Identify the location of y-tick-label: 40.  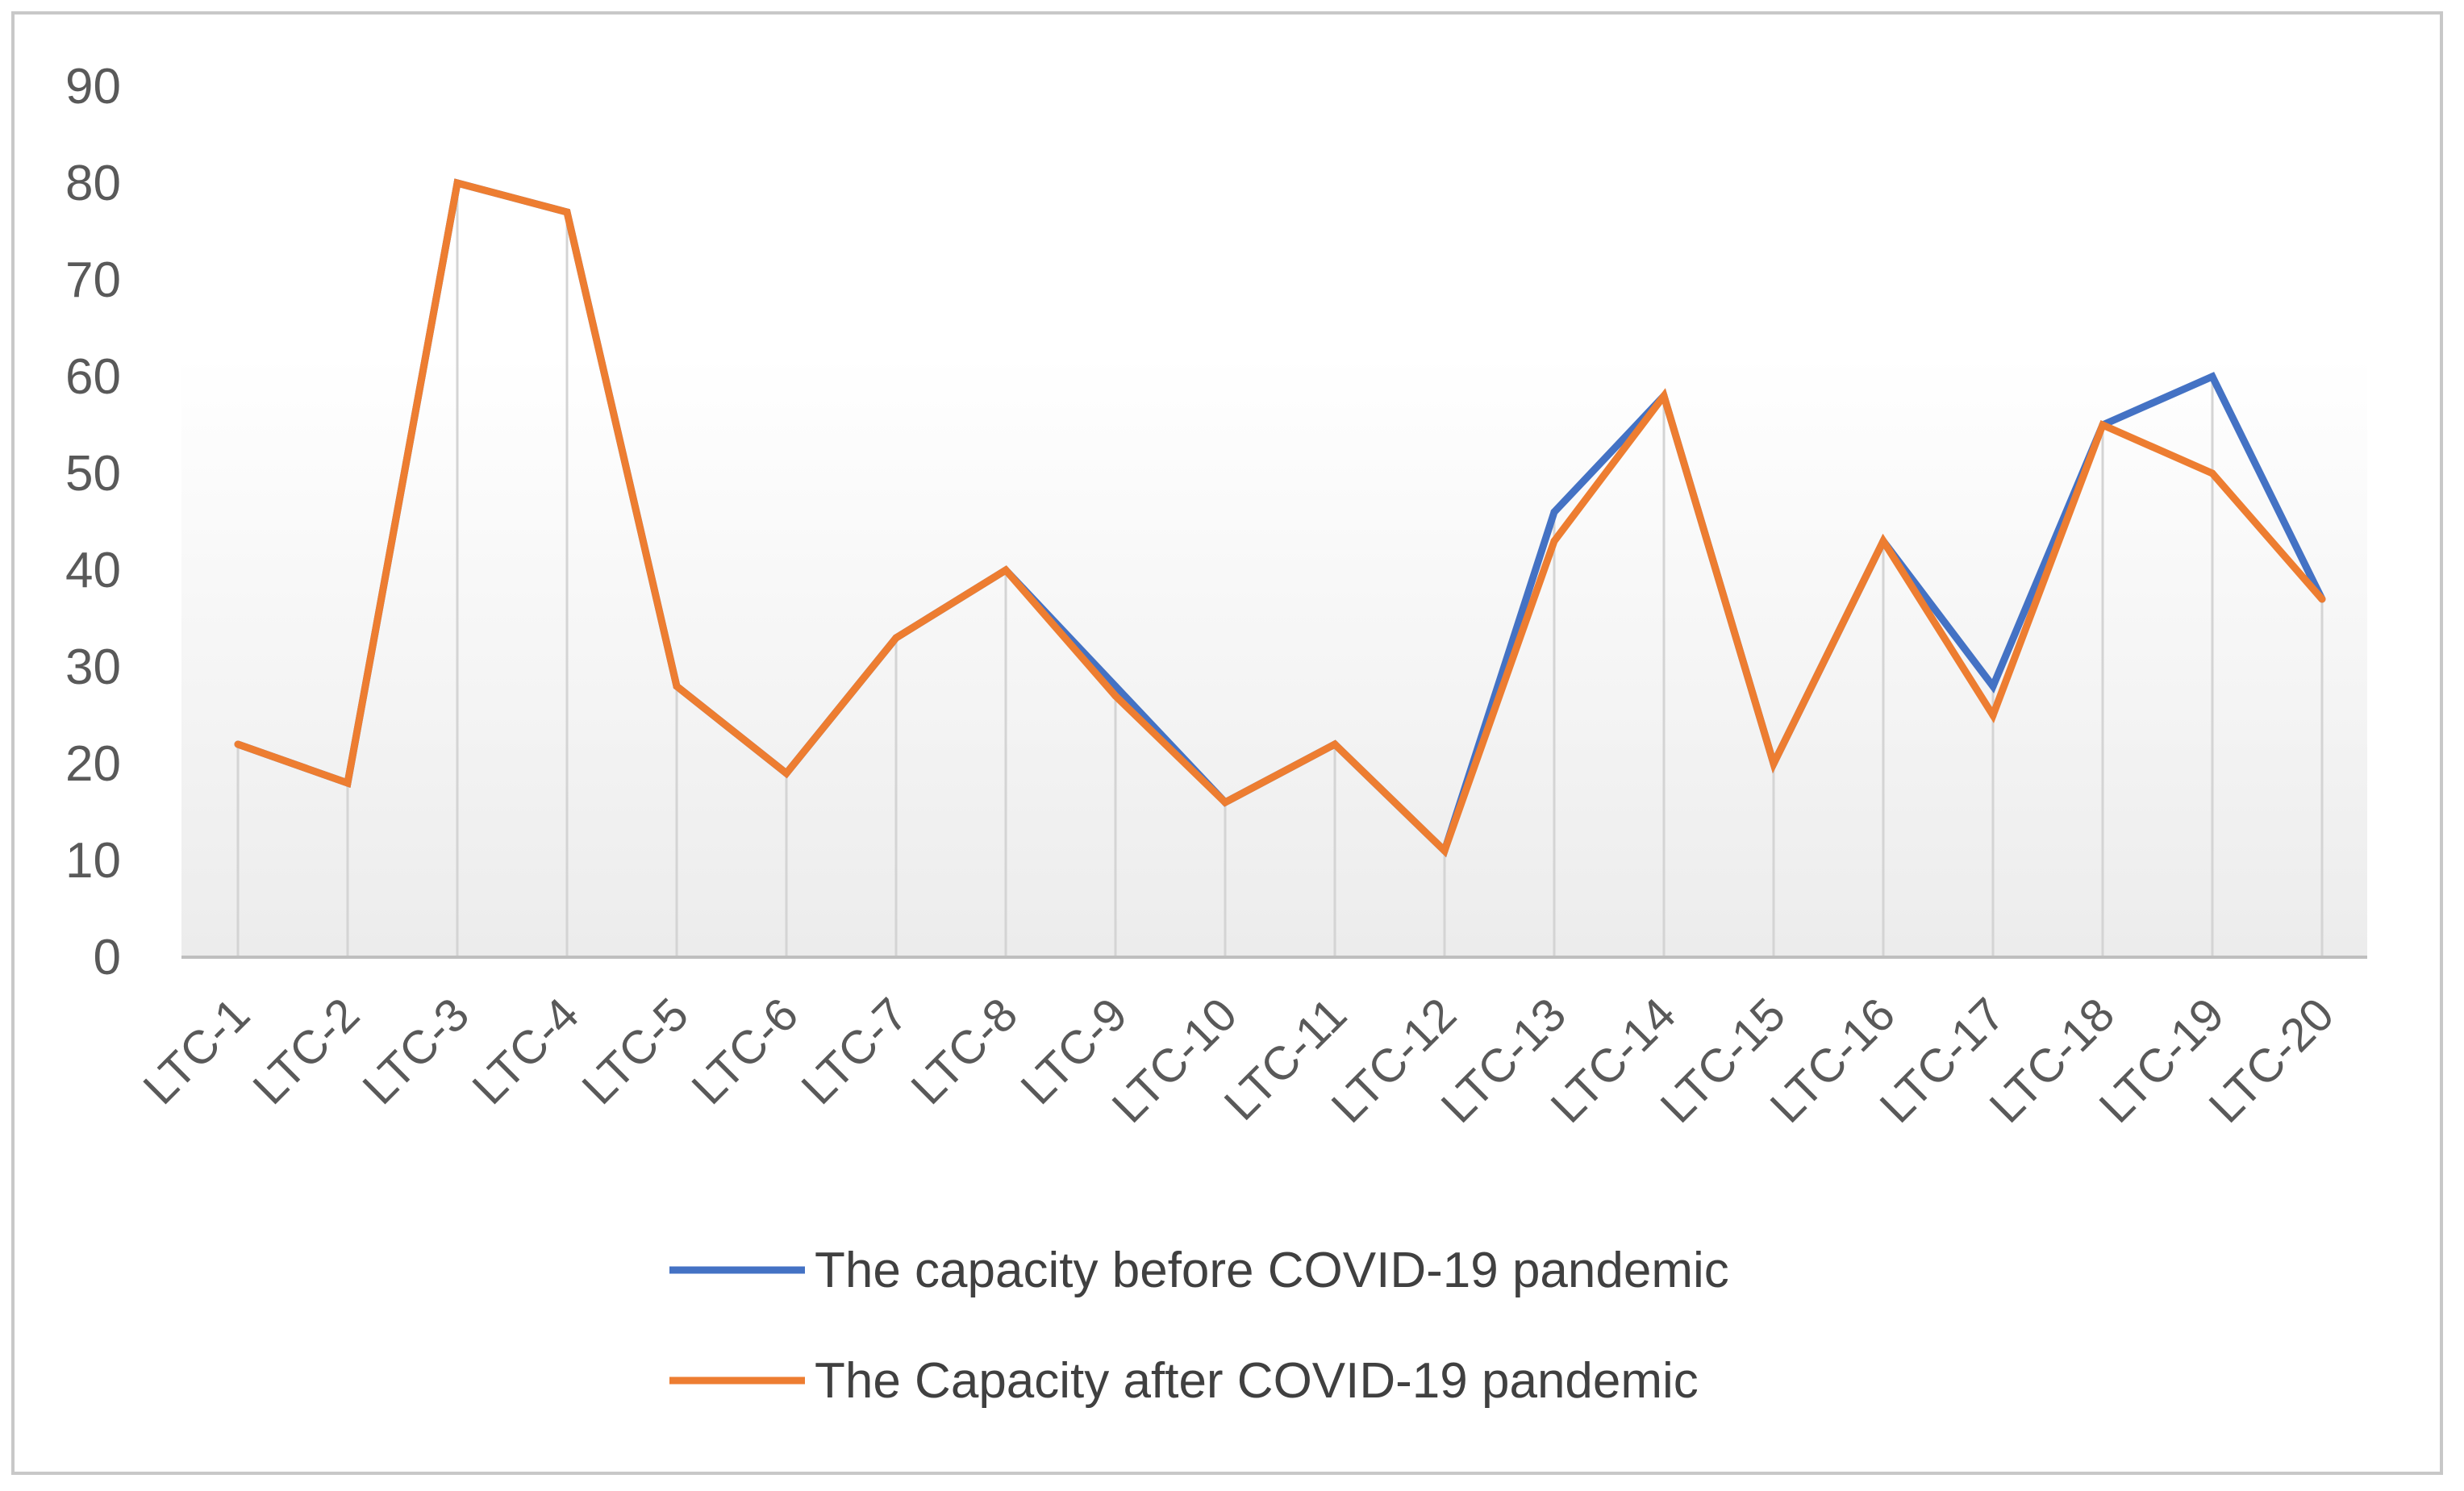
(93, 570).